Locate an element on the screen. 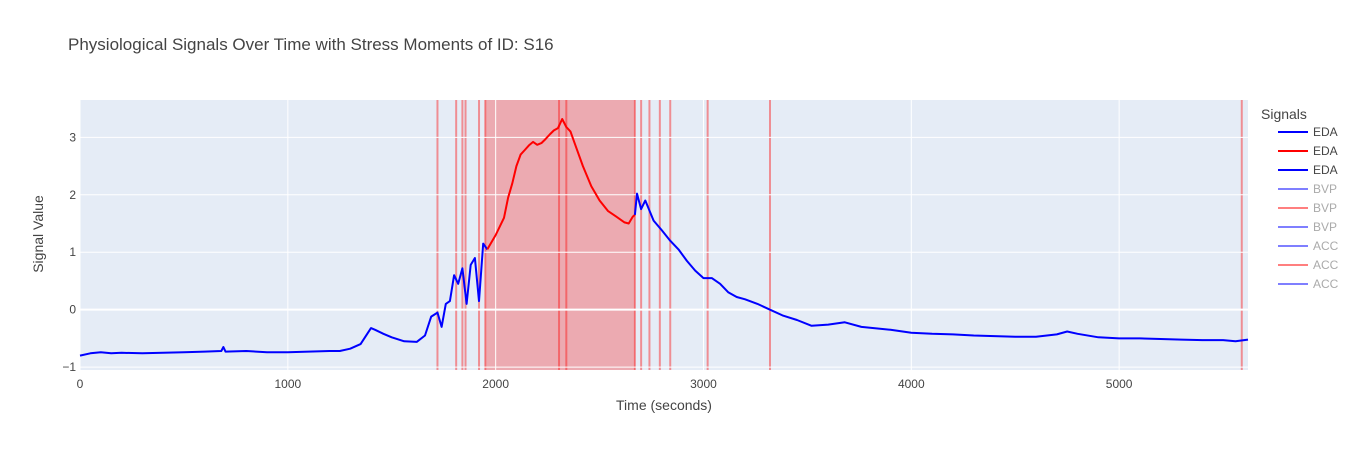  x-tick-label: 2000 is located at coordinates (495, 384).